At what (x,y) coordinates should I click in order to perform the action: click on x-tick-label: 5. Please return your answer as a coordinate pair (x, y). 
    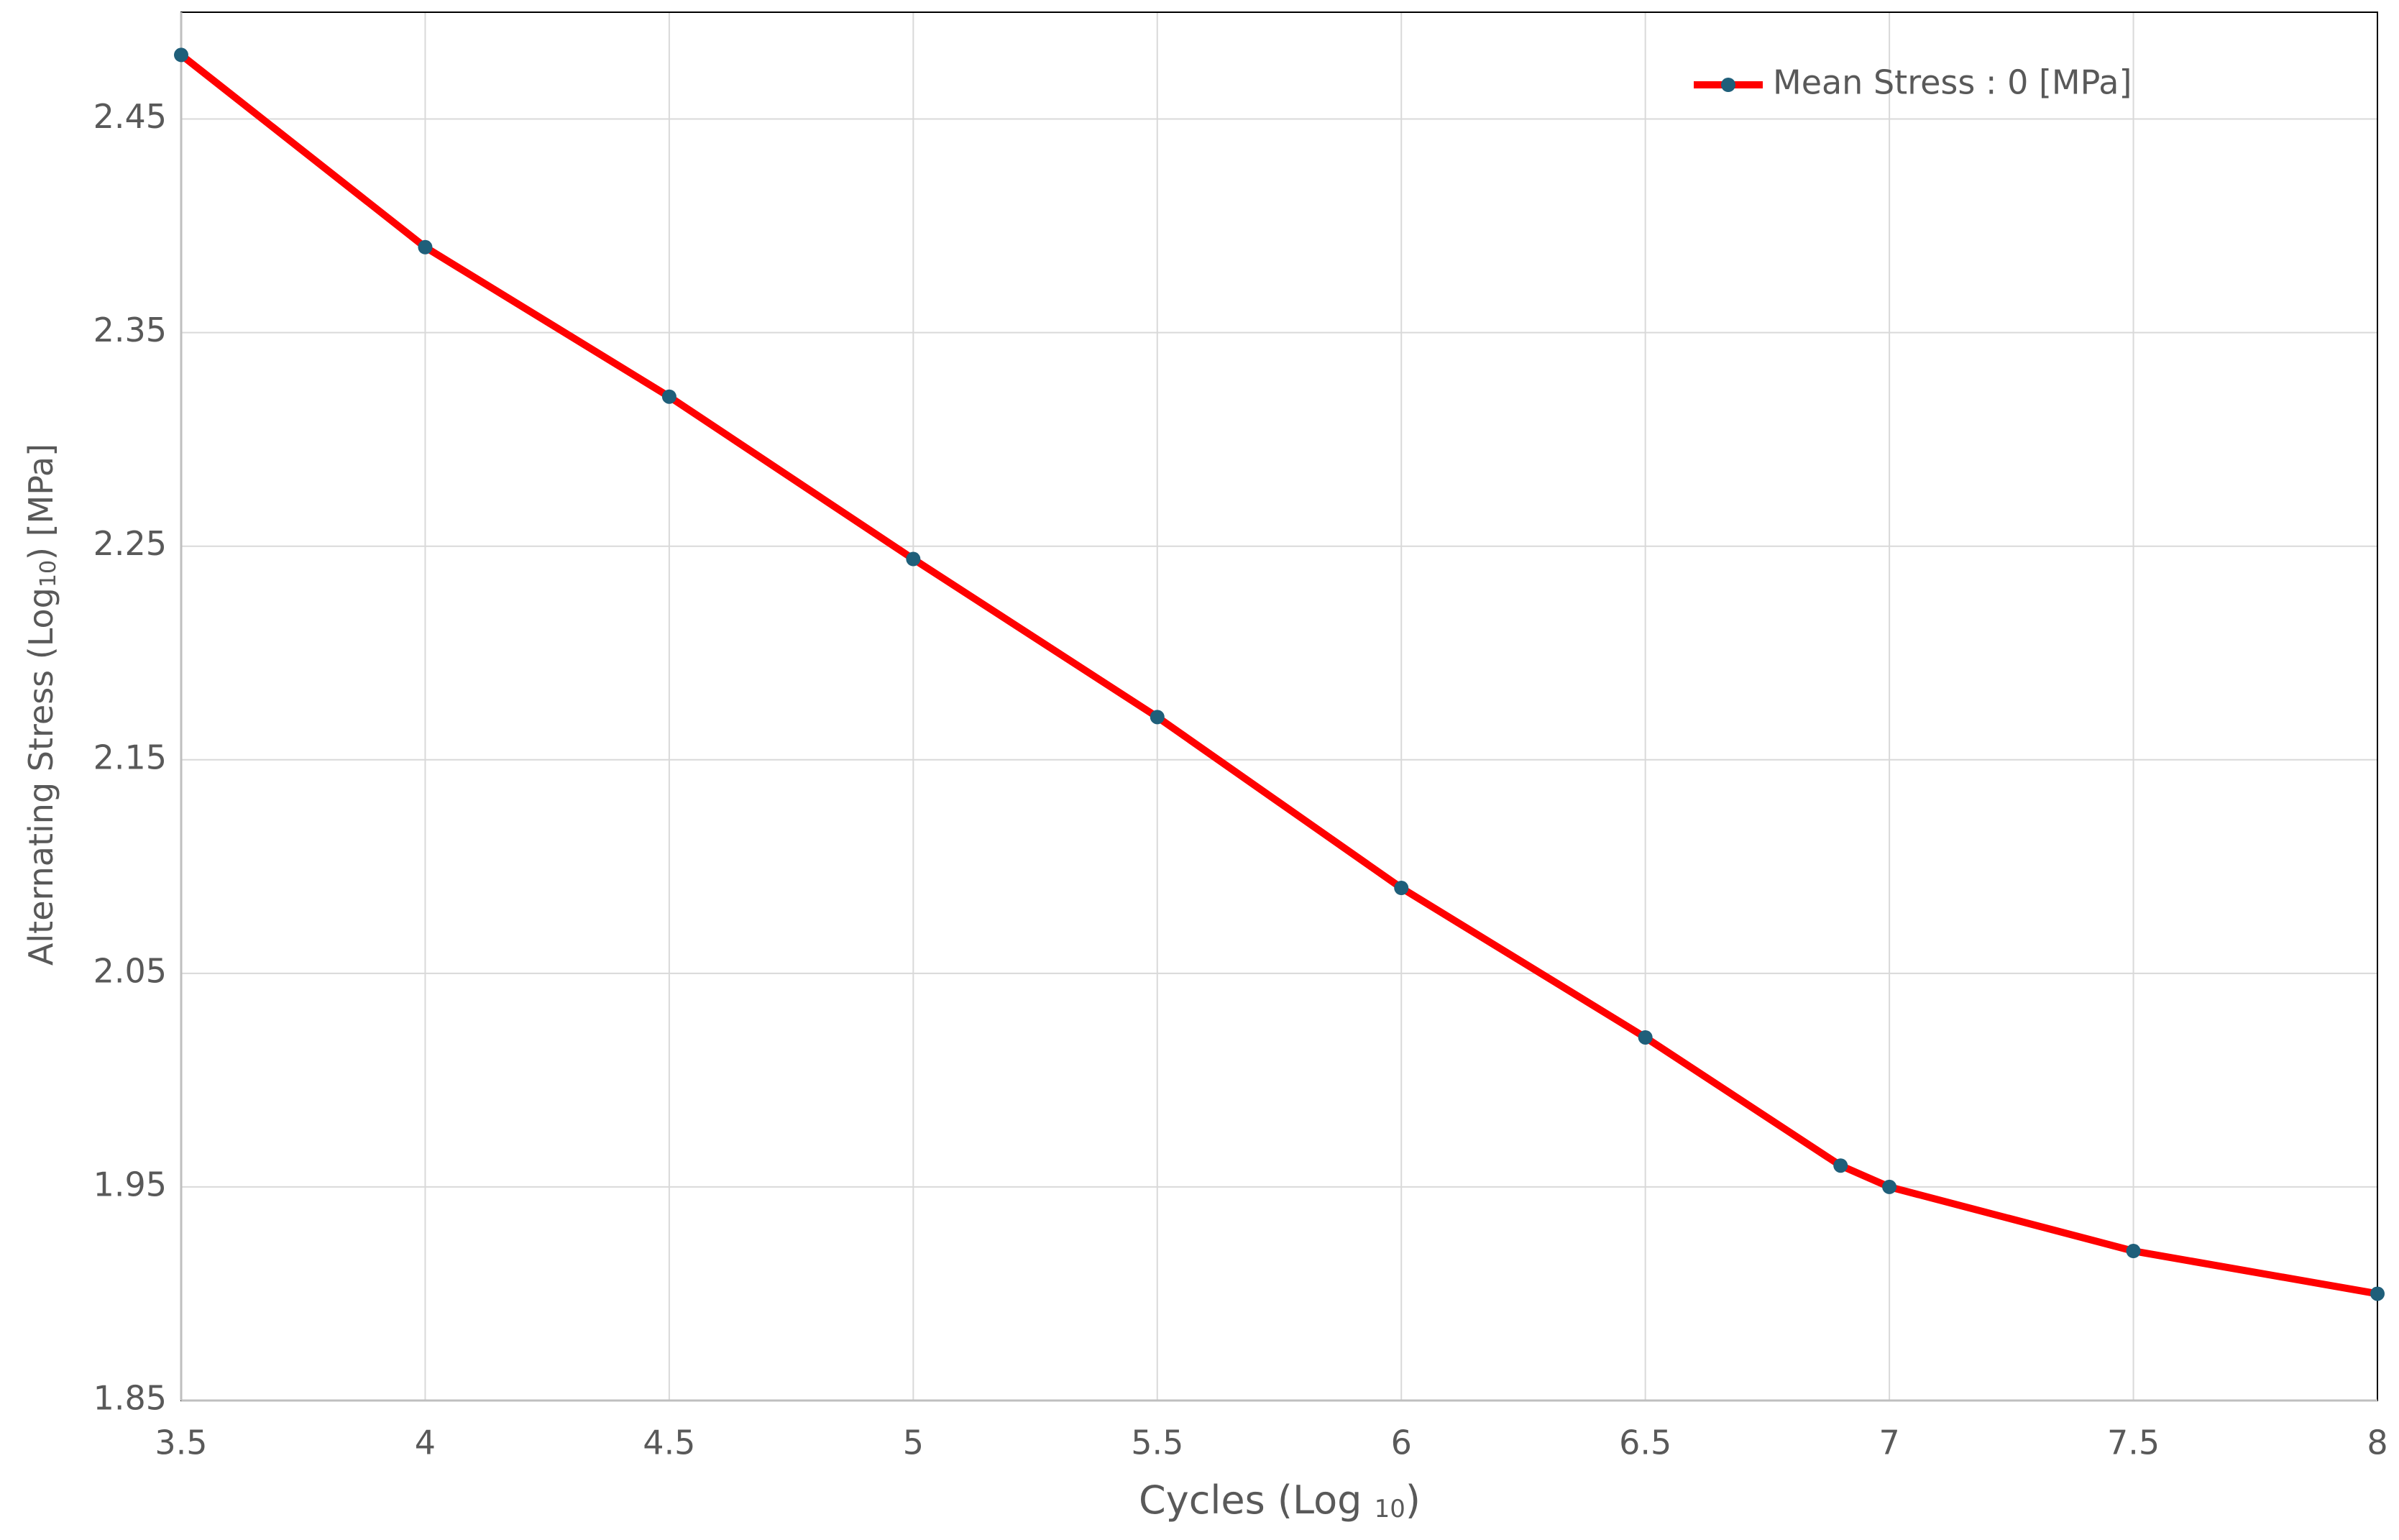
    Looking at the image, I should click on (913, 1443).